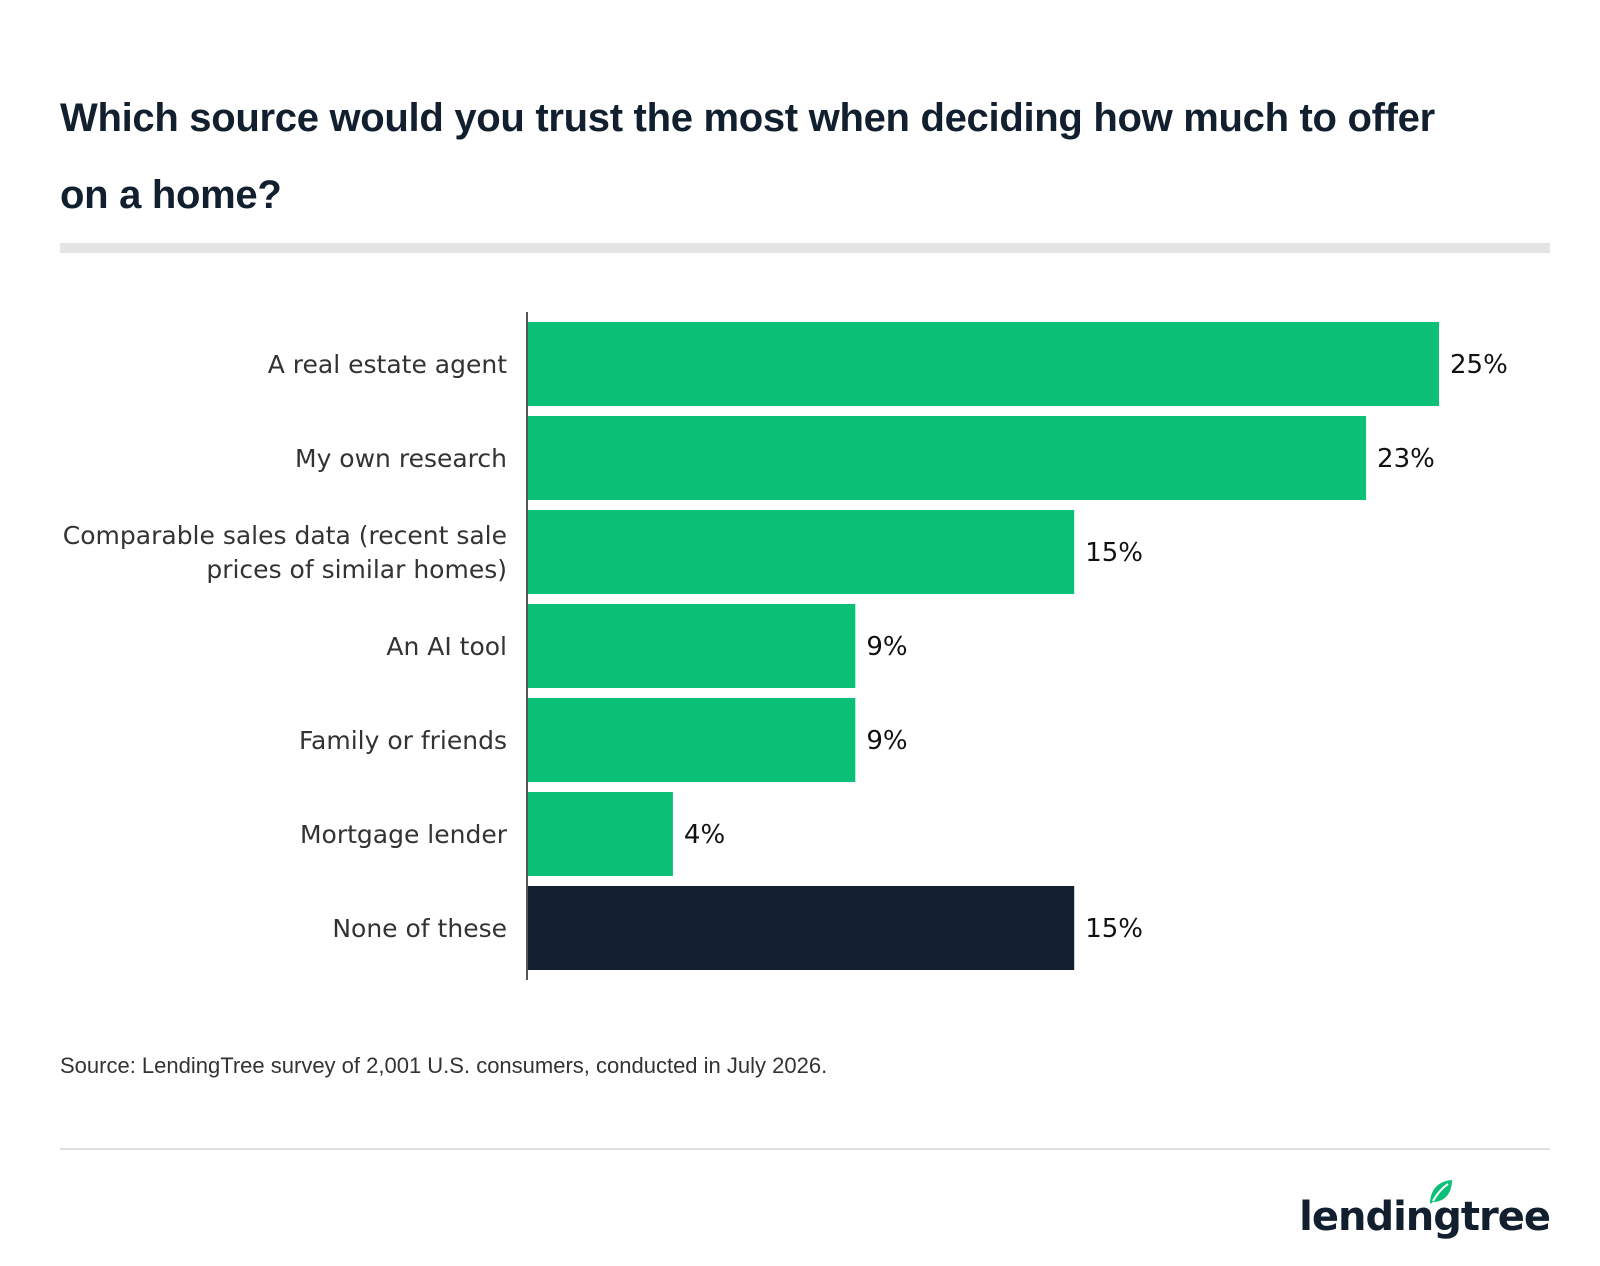 This screenshot has width=1600, height=1266. What do you see at coordinates (886, 647) in the screenshot?
I see `value-label-3: 9%` at bounding box center [886, 647].